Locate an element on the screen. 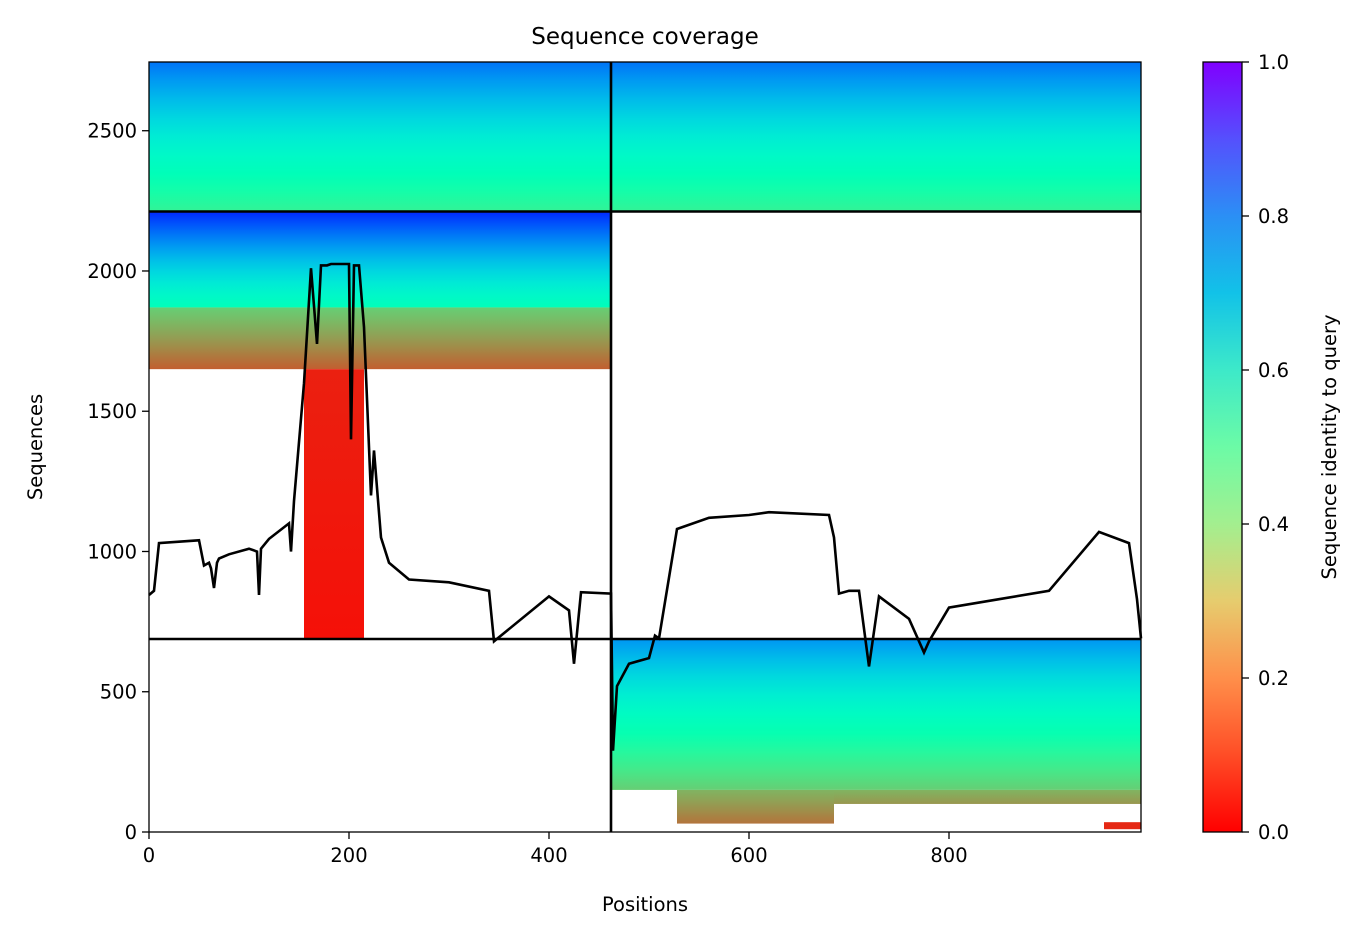  x-tick-label: 400 is located at coordinates (548, 855).